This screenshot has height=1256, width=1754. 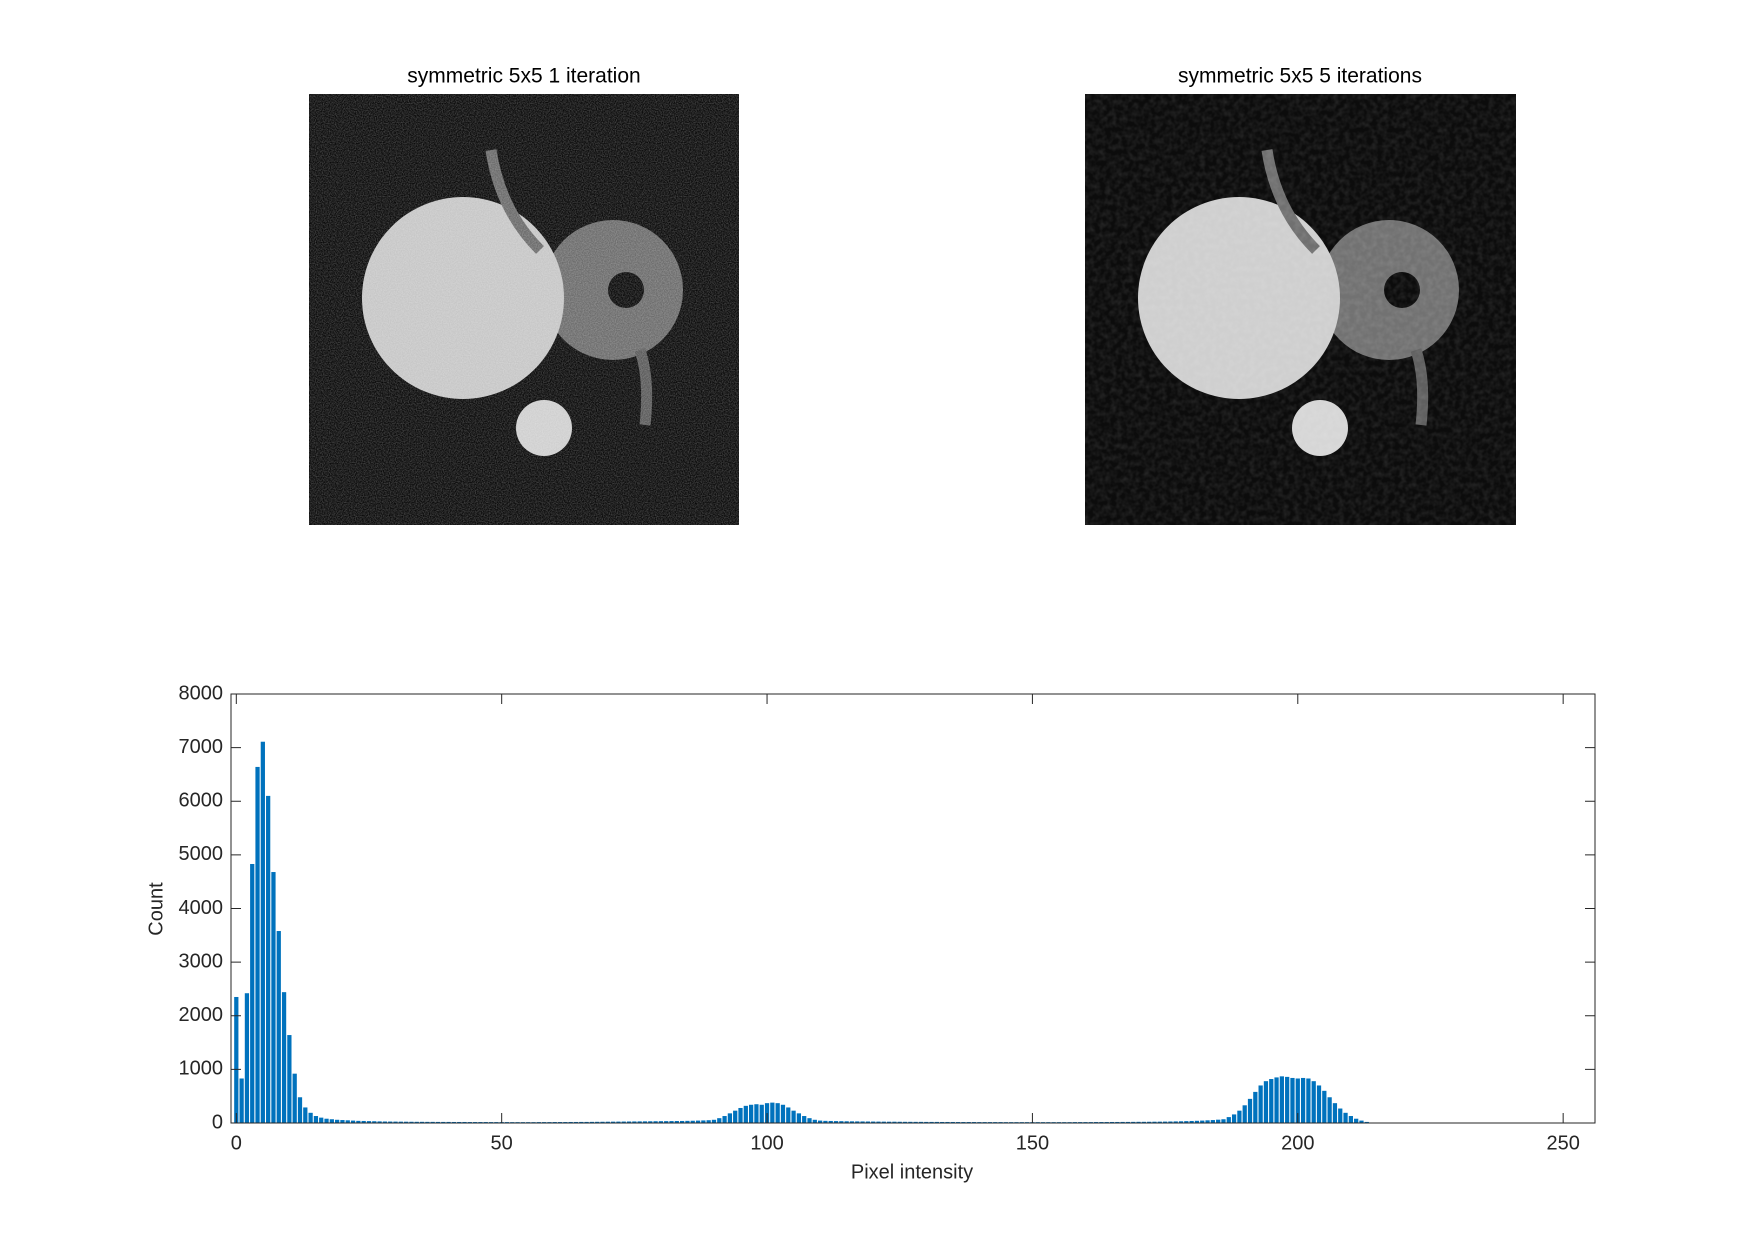 I want to click on image-right, so click(x=1300, y=309).